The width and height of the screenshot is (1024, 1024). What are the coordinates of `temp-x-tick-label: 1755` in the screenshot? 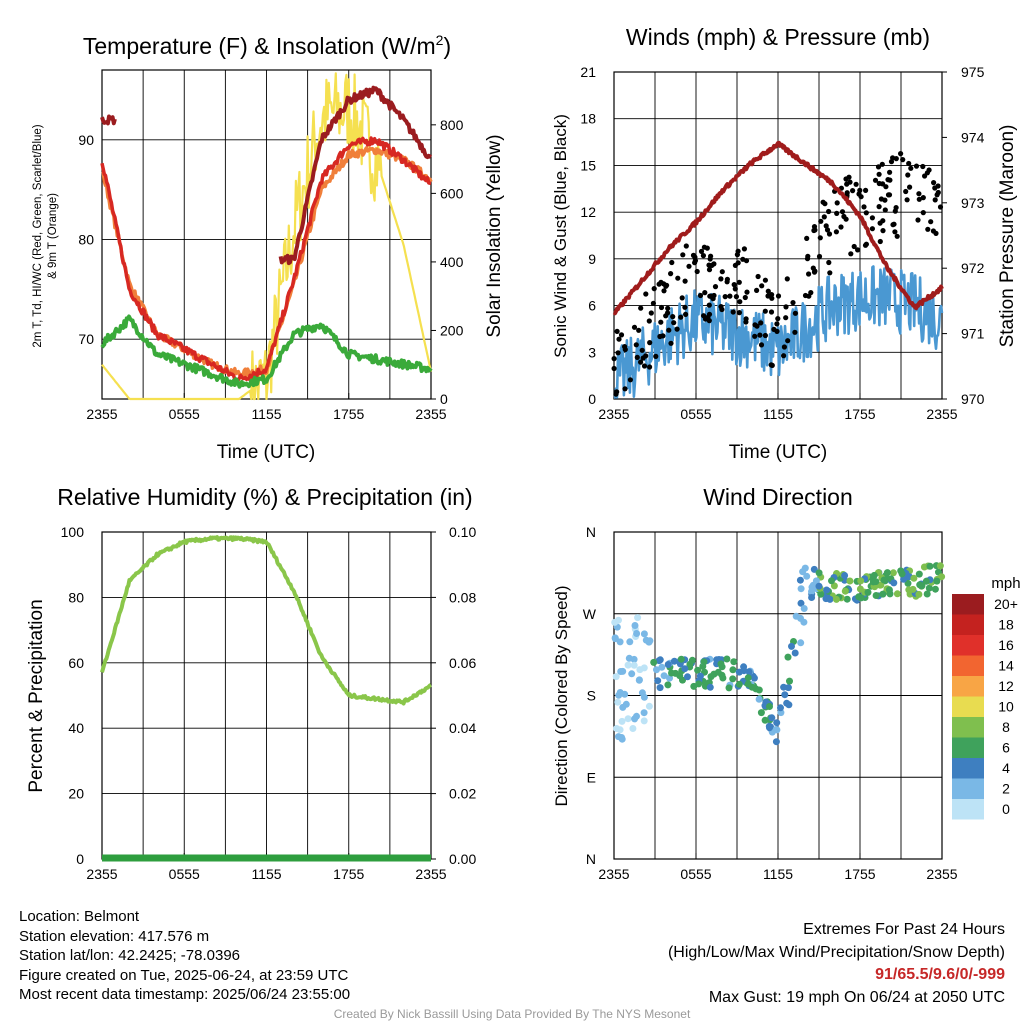 It's located at (348, 414).